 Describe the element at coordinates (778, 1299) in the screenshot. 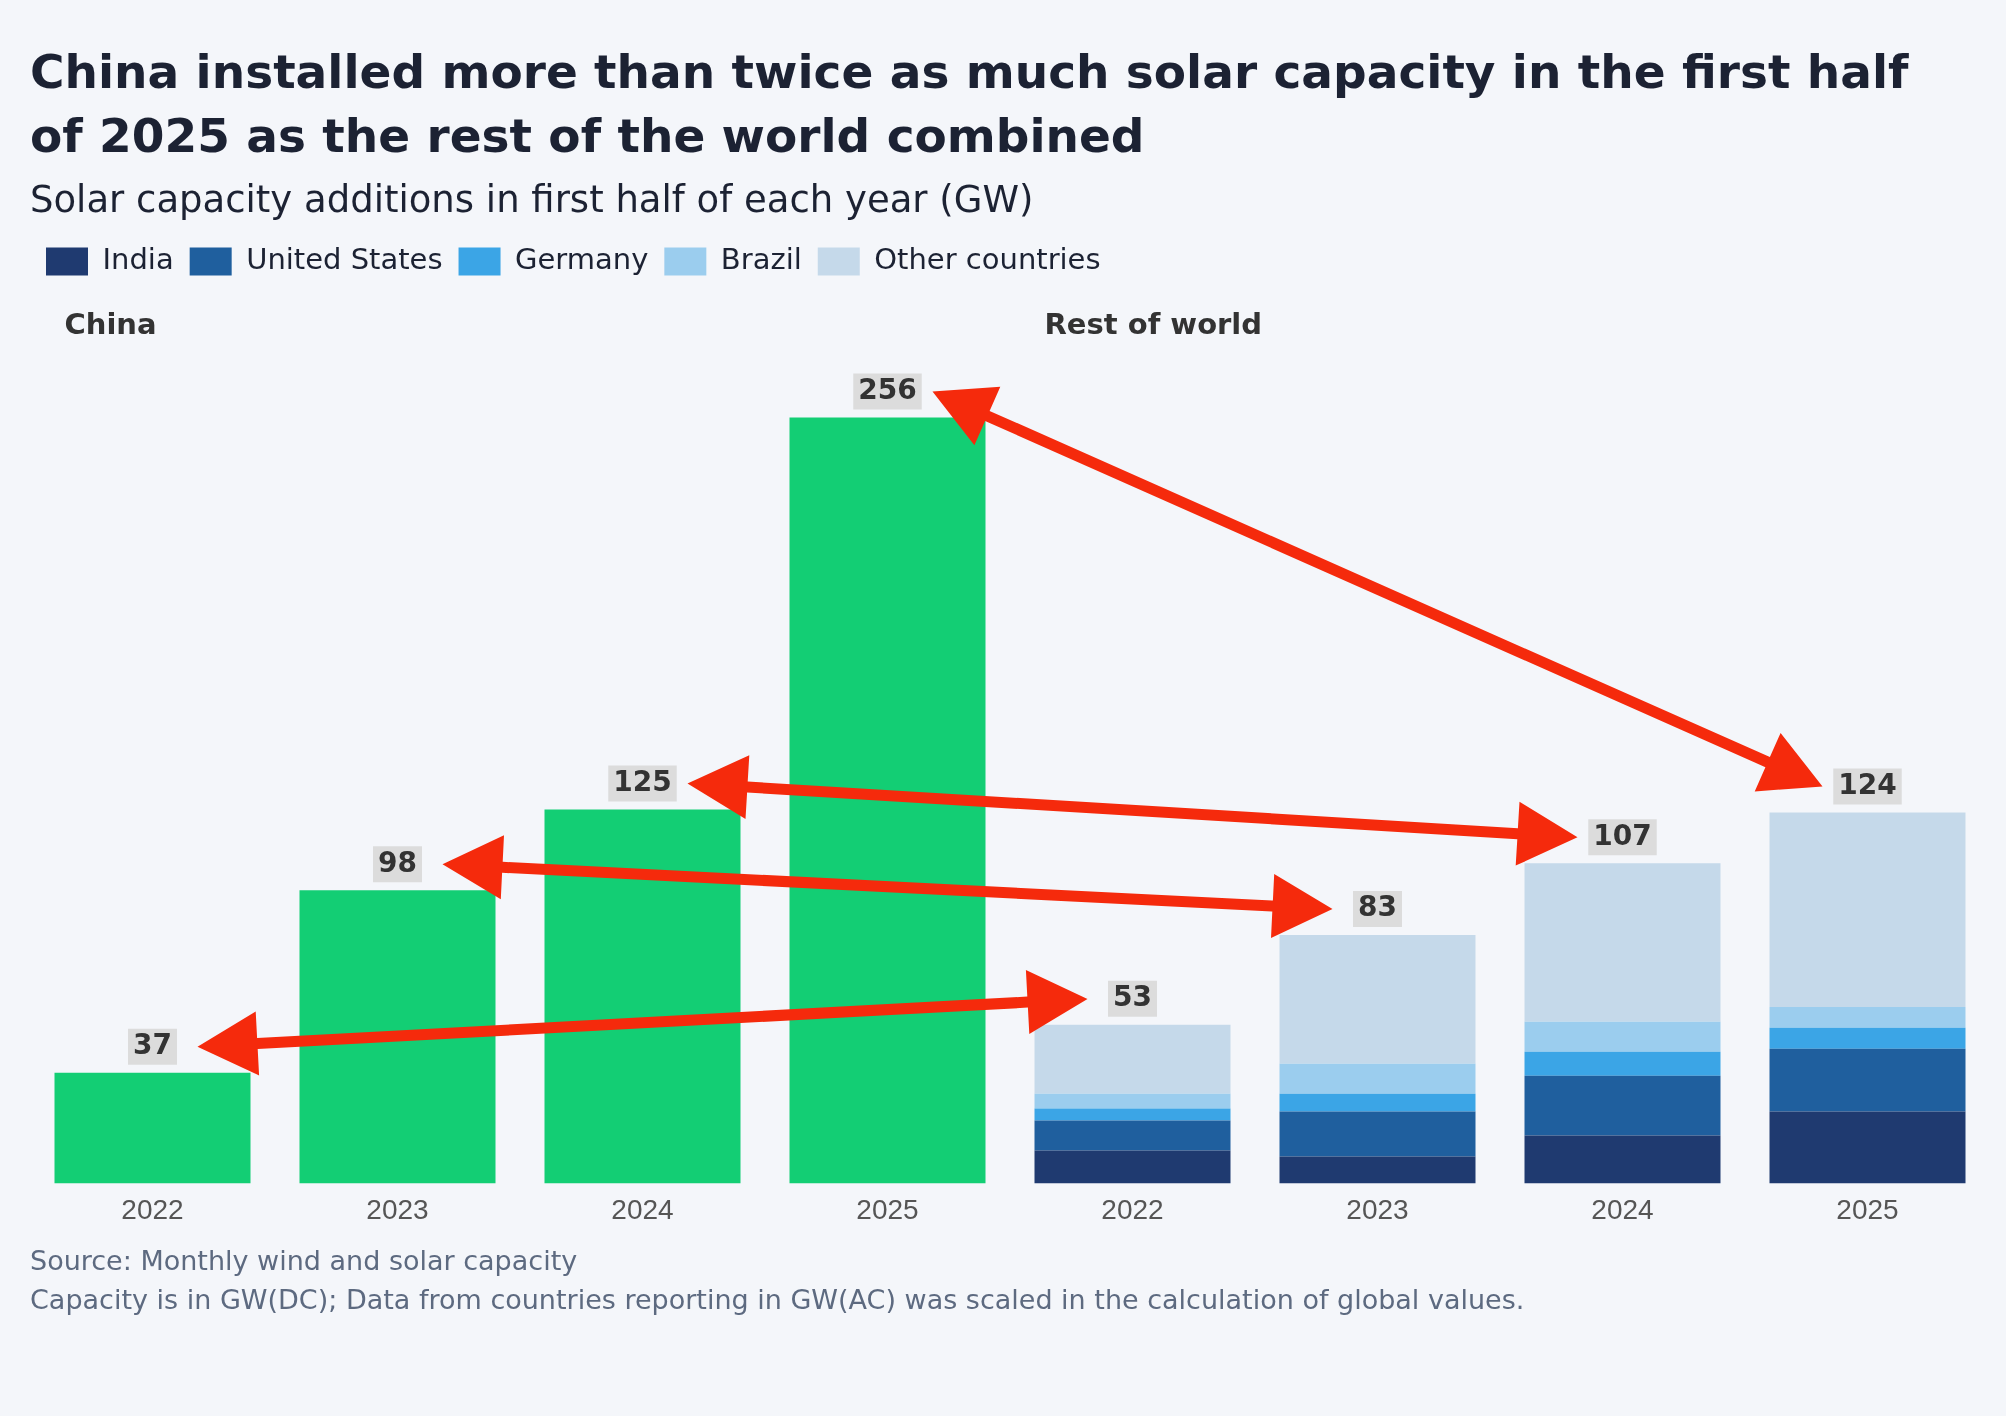

I see `text: Capacity is in GW(DC); Data from countries reporting in GW(AC) was scaled in the calculation of global values.` at that location.